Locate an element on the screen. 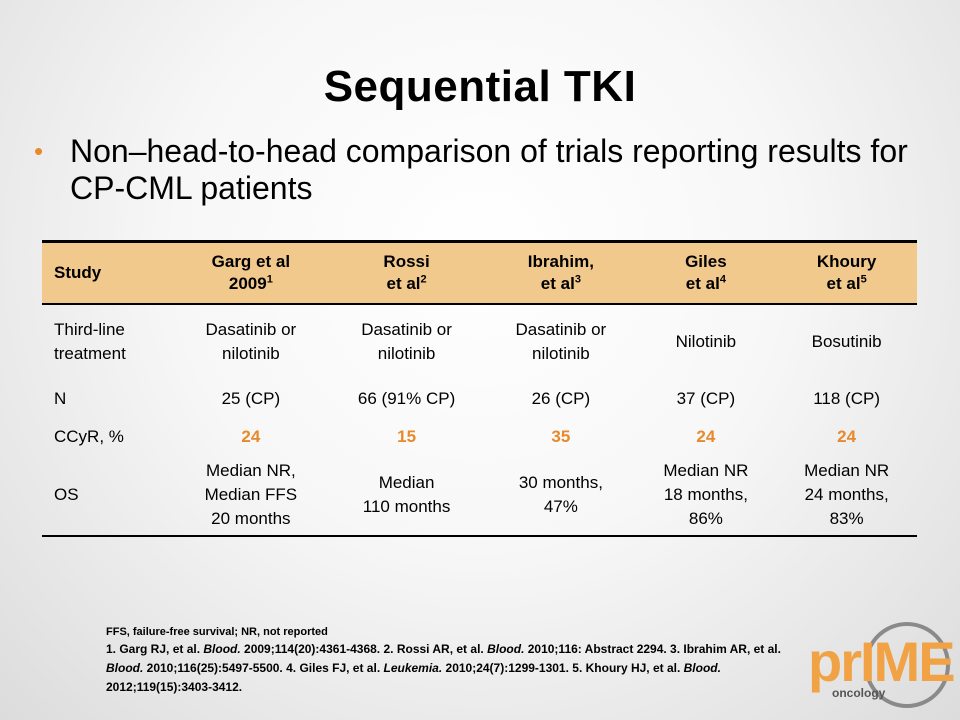 This screenshot has width=960, height=720. row-label: CCyR, % is located at coordinates (89, 436).